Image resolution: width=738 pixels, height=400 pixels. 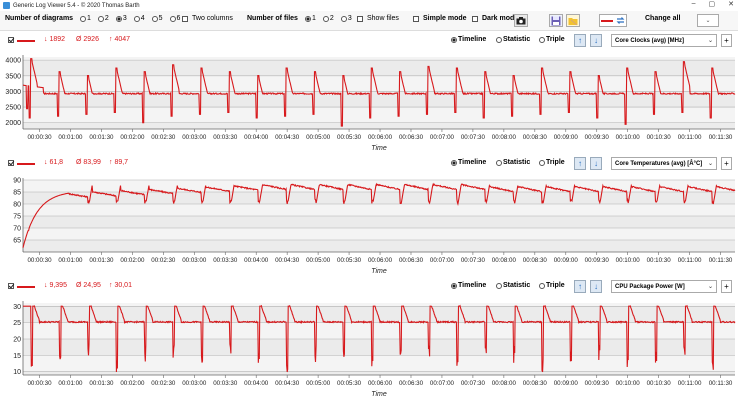 I want to click on y-tick-label: 65, so click(x=17, y=241).